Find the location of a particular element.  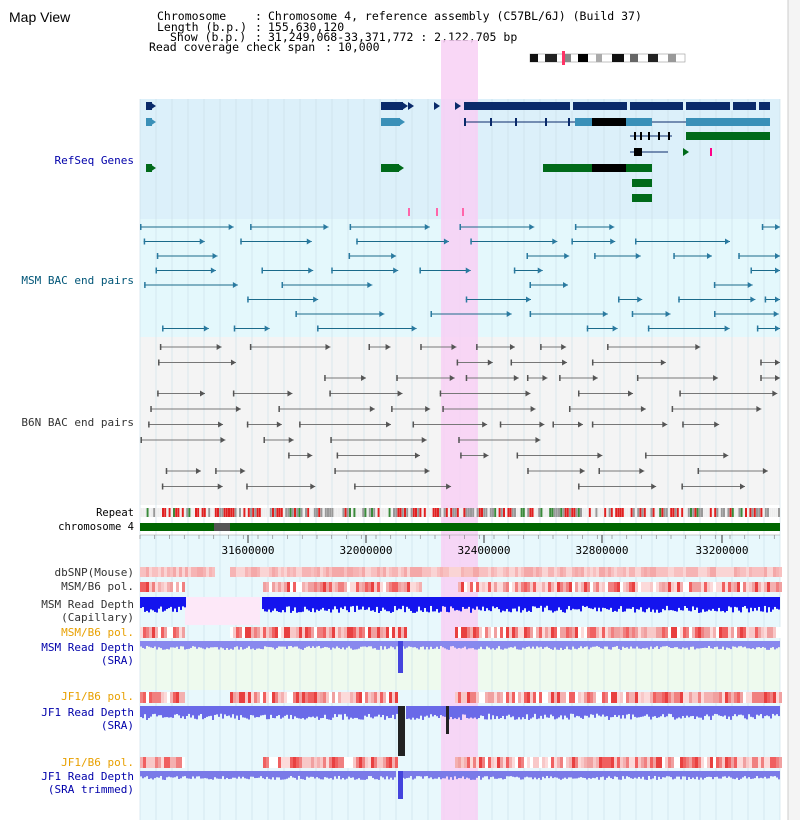

repeat-track is located at coordinates (460, 512).